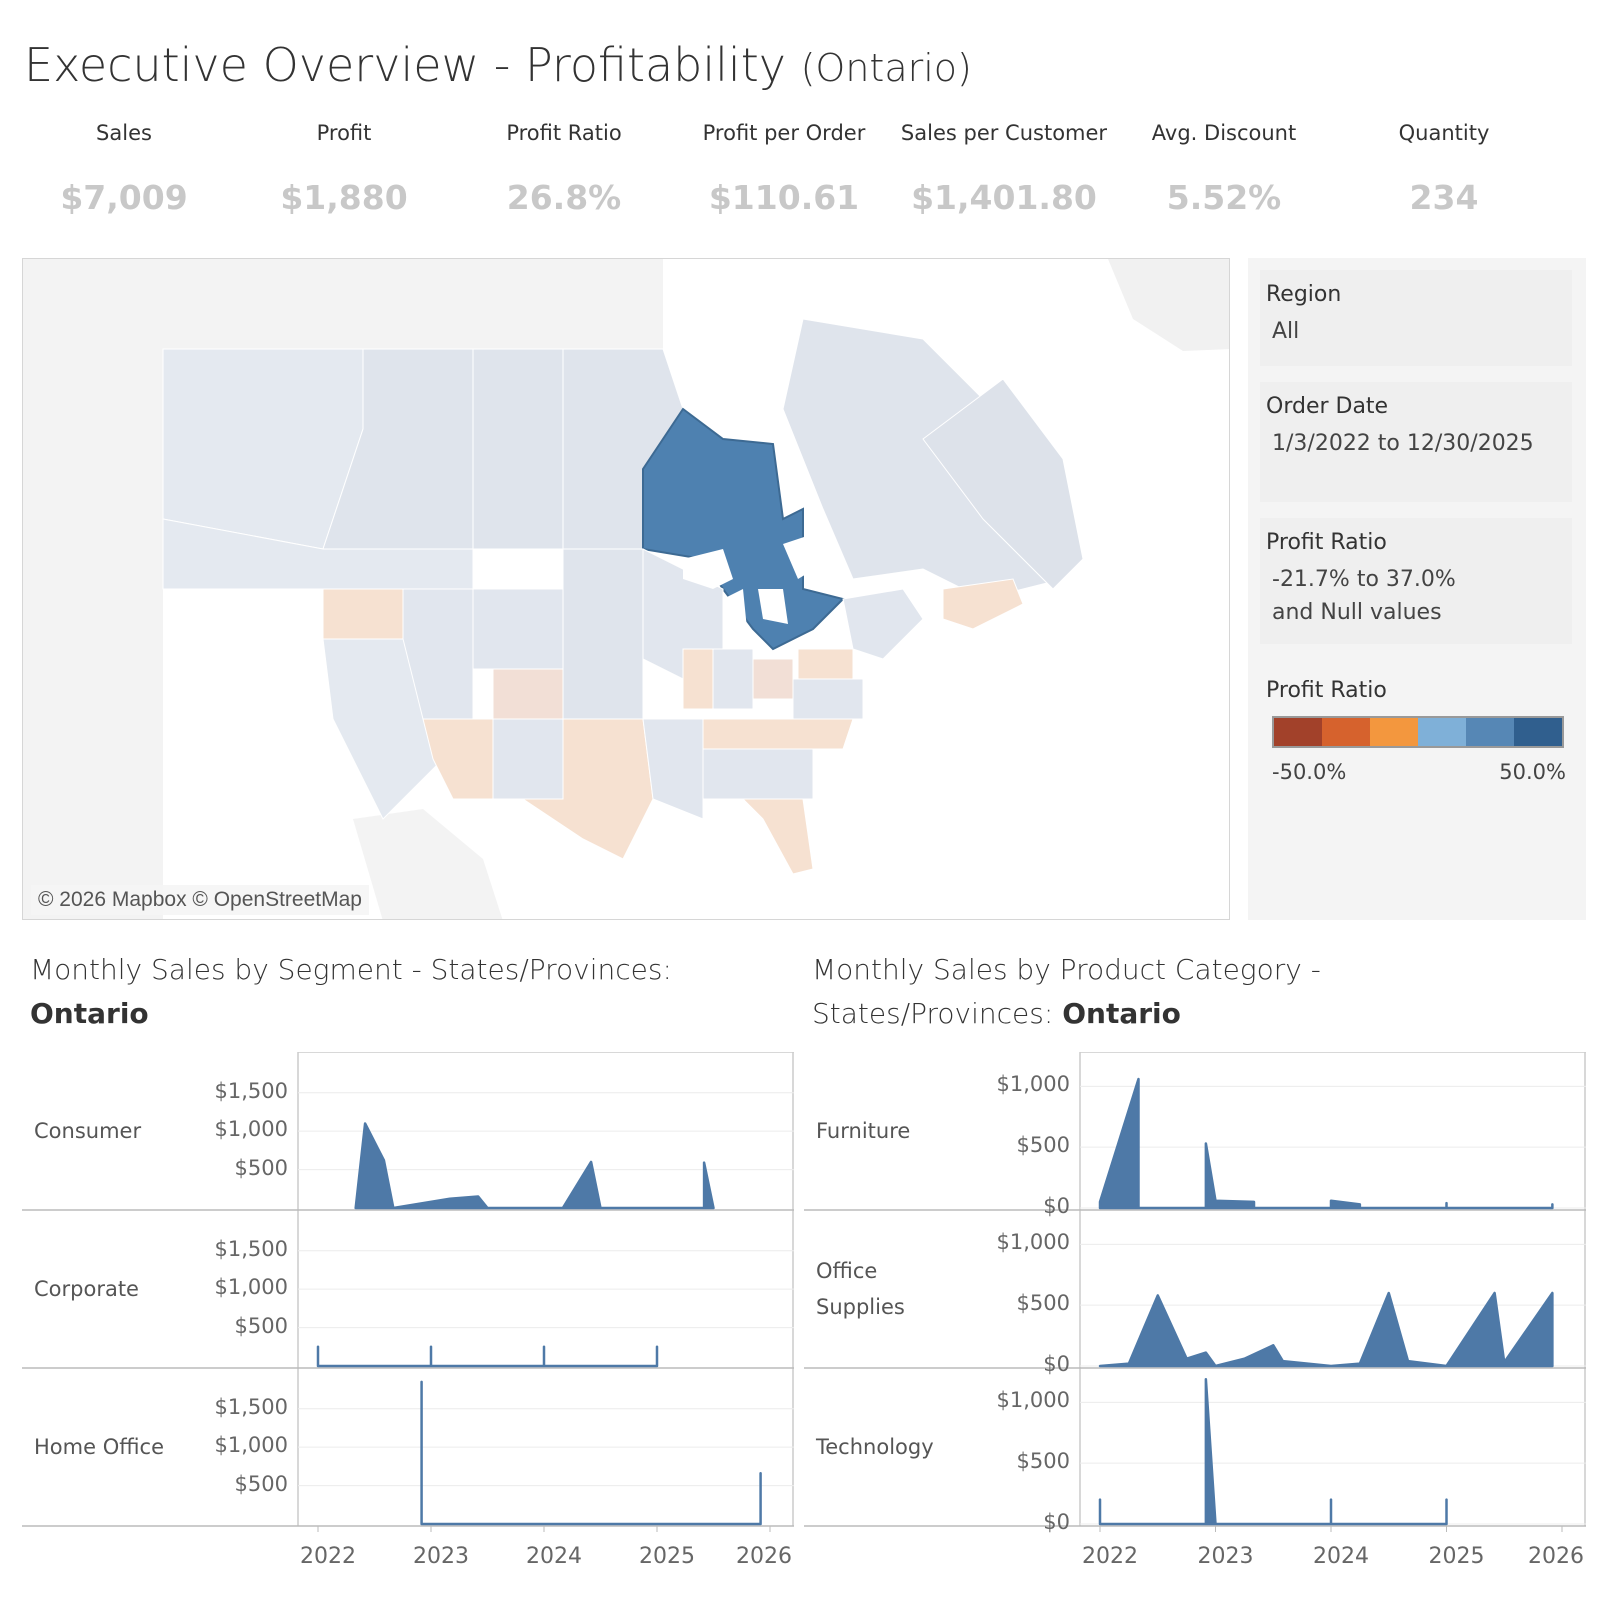  What do you see at coordinates (534, 1166) in the screenshot?
I see `area-series-consumer` at bounding box center [534, 1166].